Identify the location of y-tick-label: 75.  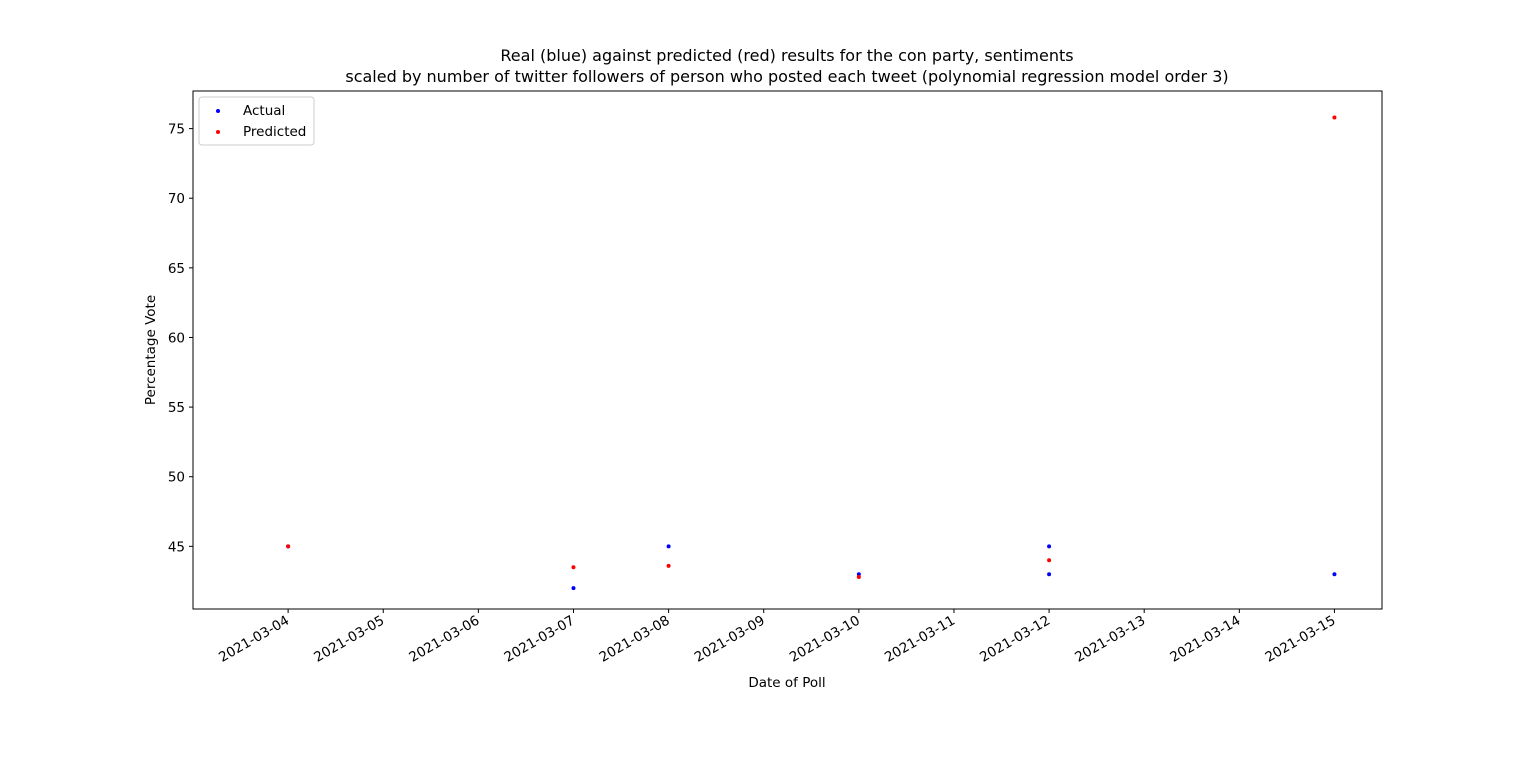
(176, 130).